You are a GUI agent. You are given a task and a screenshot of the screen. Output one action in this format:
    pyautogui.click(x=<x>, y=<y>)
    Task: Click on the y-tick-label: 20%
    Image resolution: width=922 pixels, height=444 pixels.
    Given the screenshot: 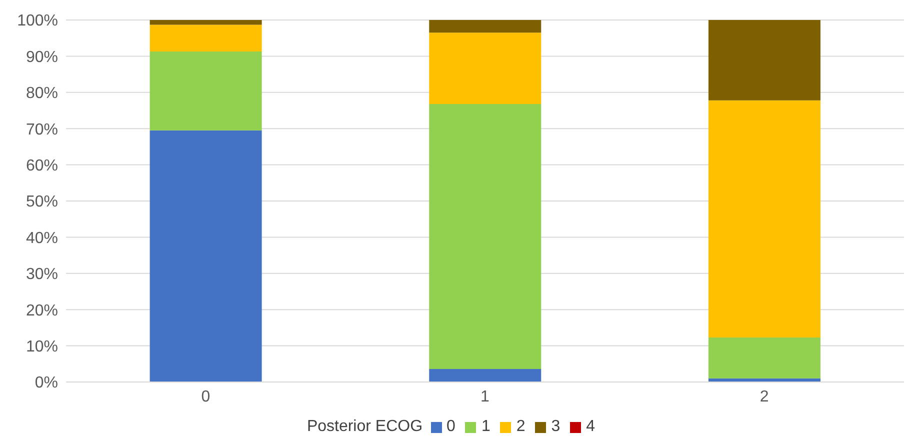 What is the action you would take?
    pyautogui.click(x=42, y=311)
    